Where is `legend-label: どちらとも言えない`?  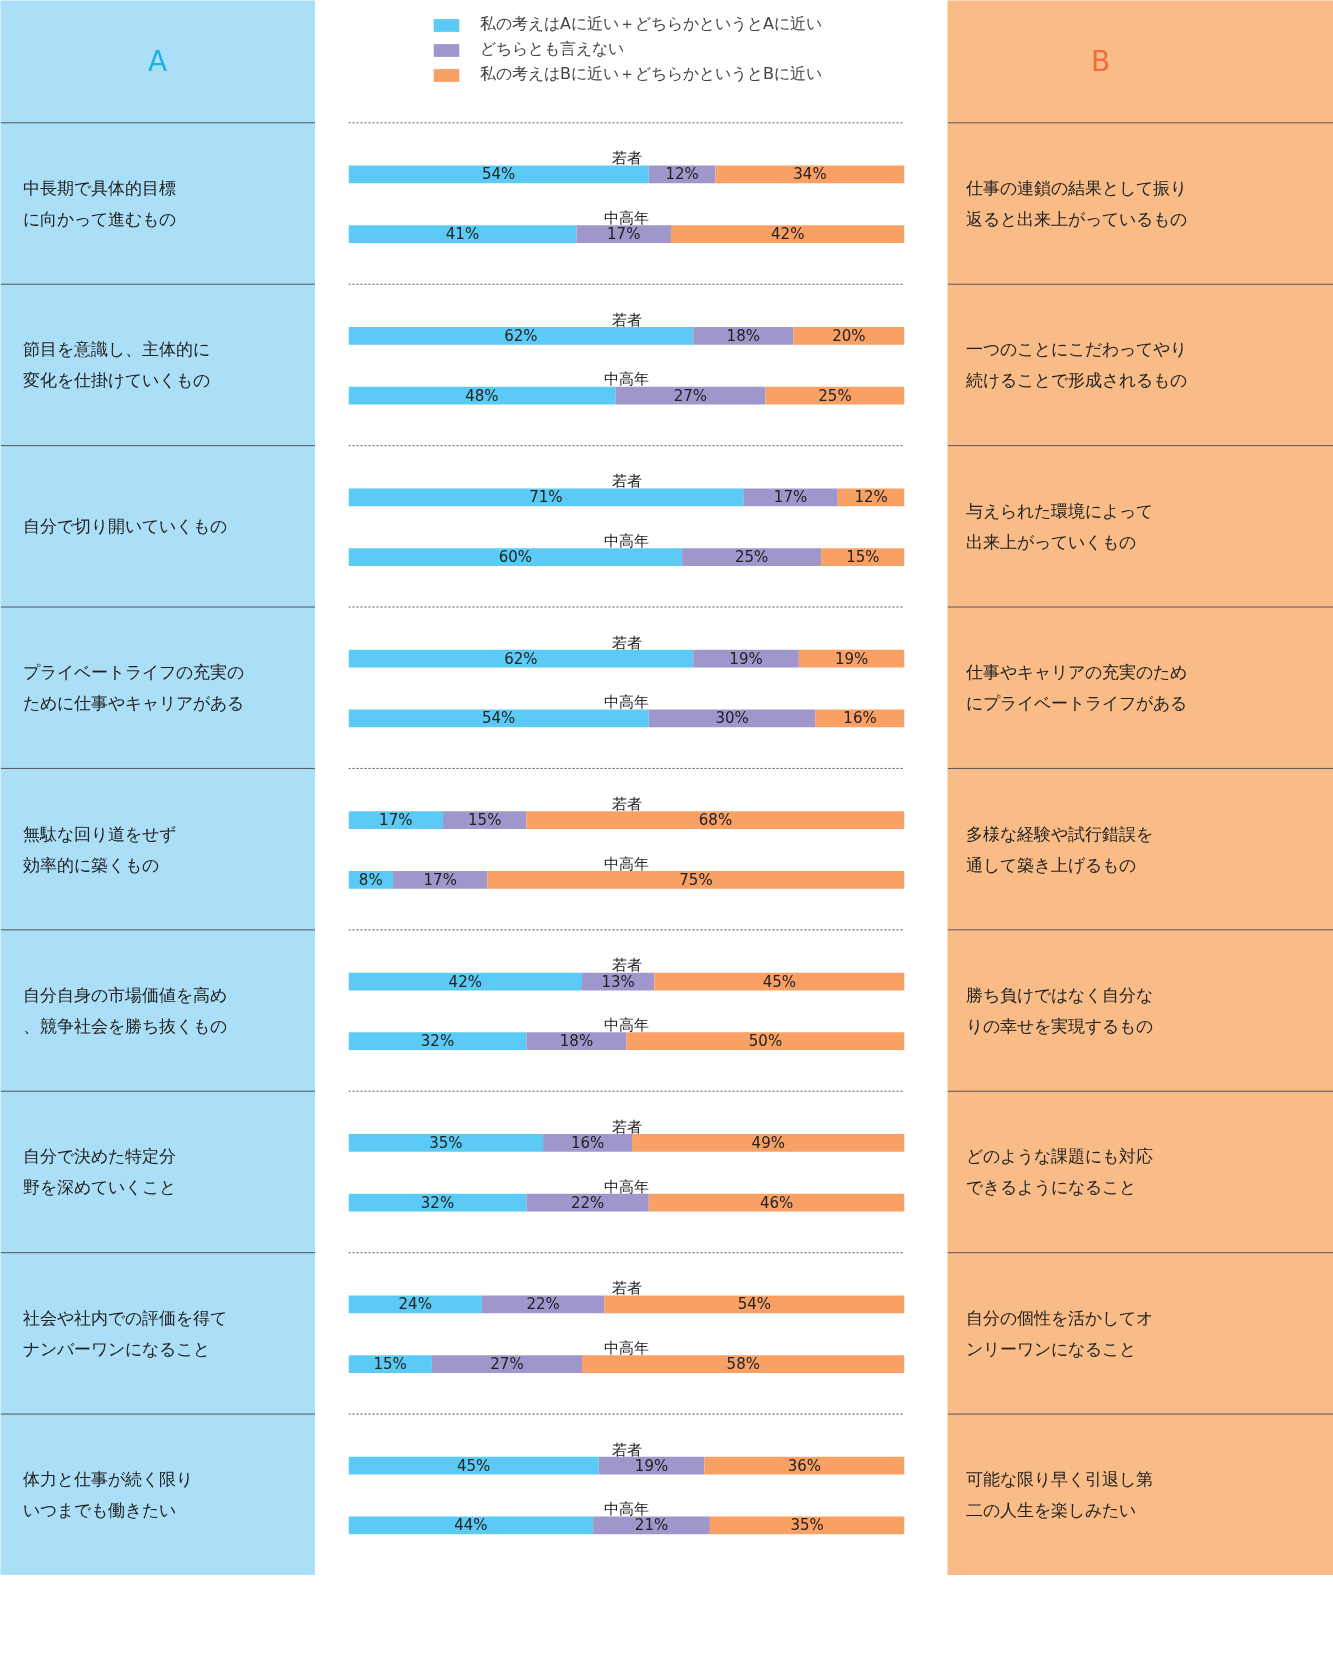 legend-label: どちらとも言えない is located at coordinates (552, 49).